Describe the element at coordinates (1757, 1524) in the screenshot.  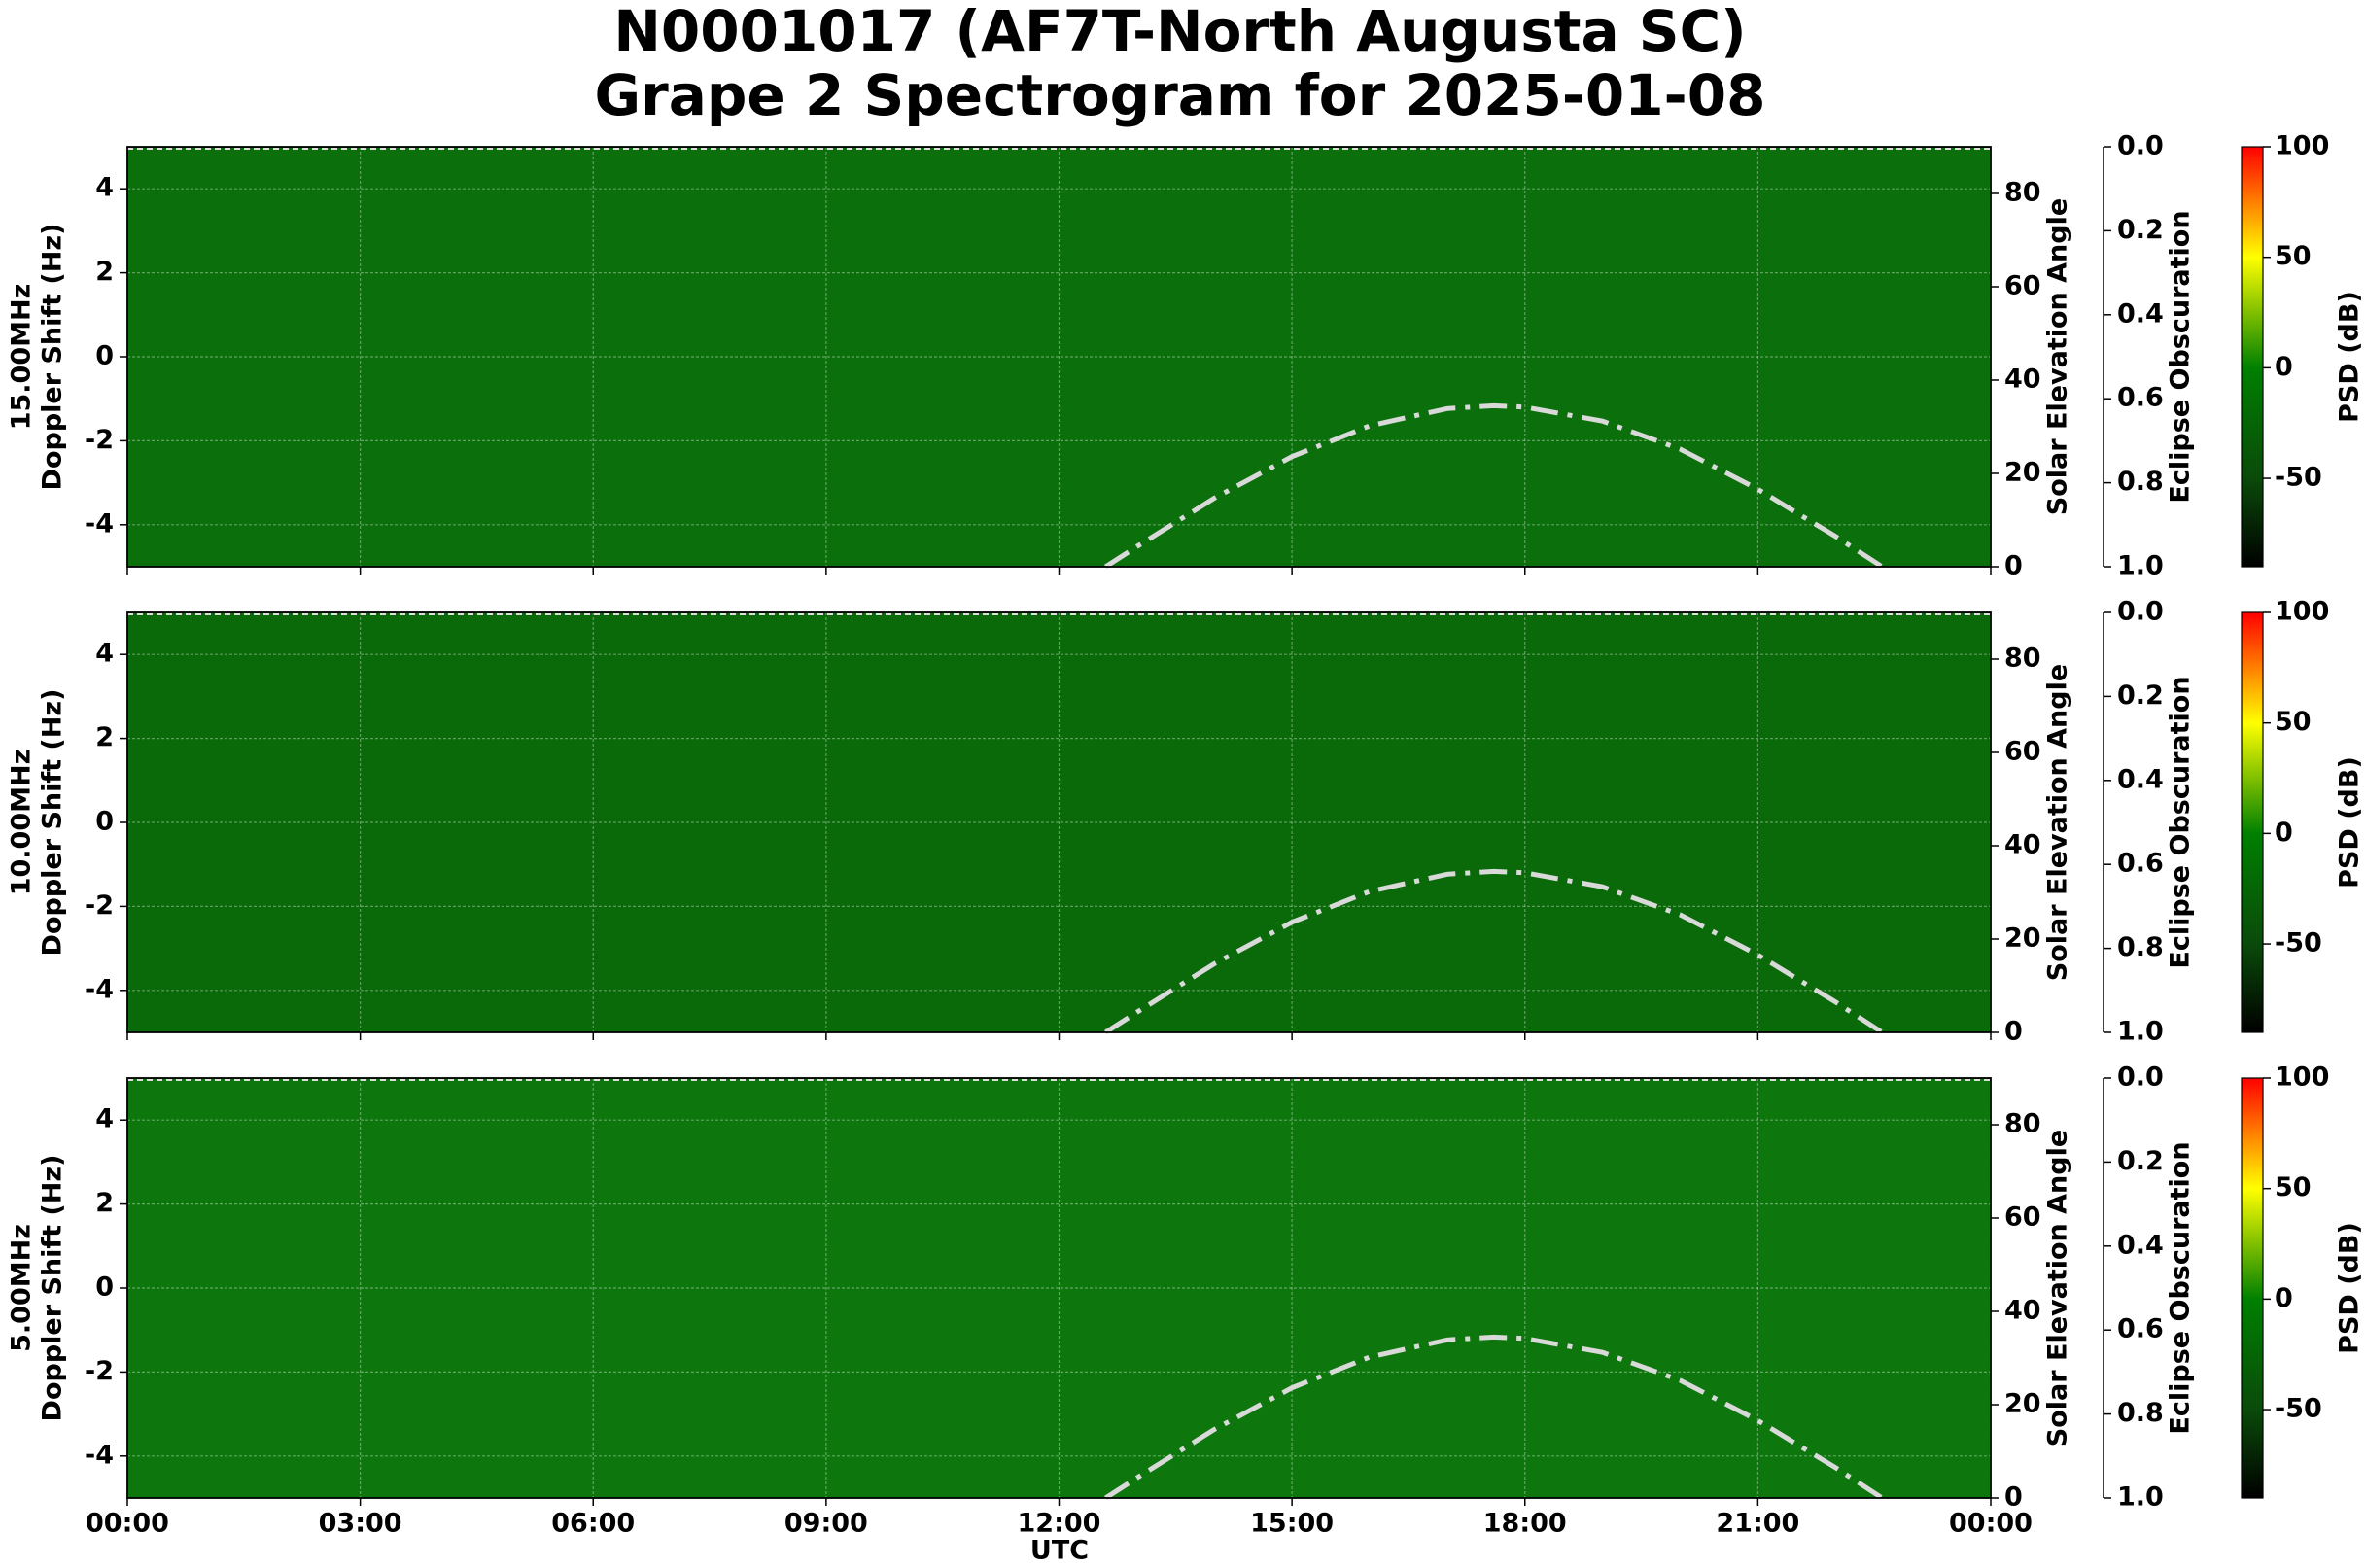
I see `x-tick-label: 21:00` at that location.